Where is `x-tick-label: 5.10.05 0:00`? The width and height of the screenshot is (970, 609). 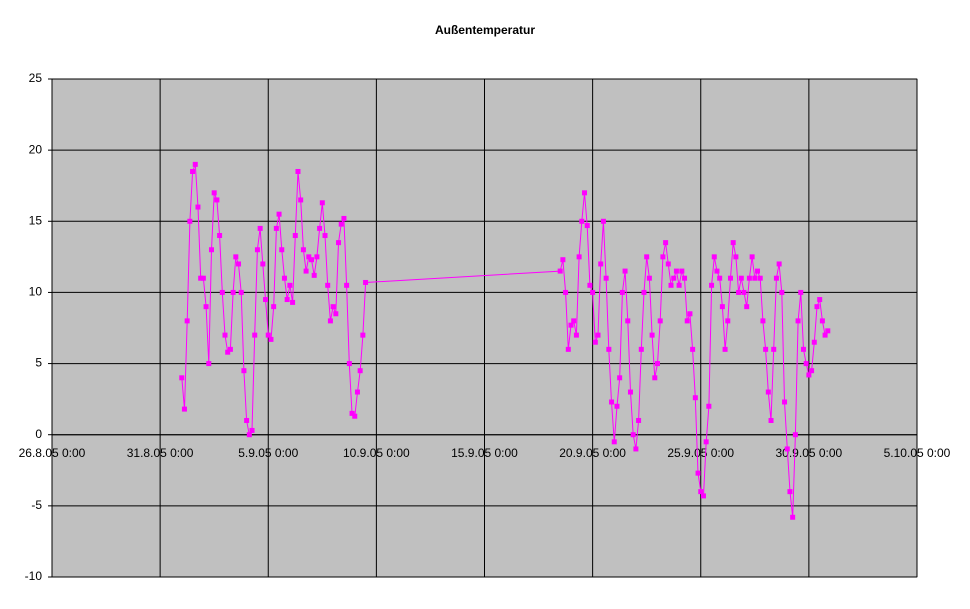 x-tick-label: 5.10.05 0:00 is located at coordinates (917, 453).